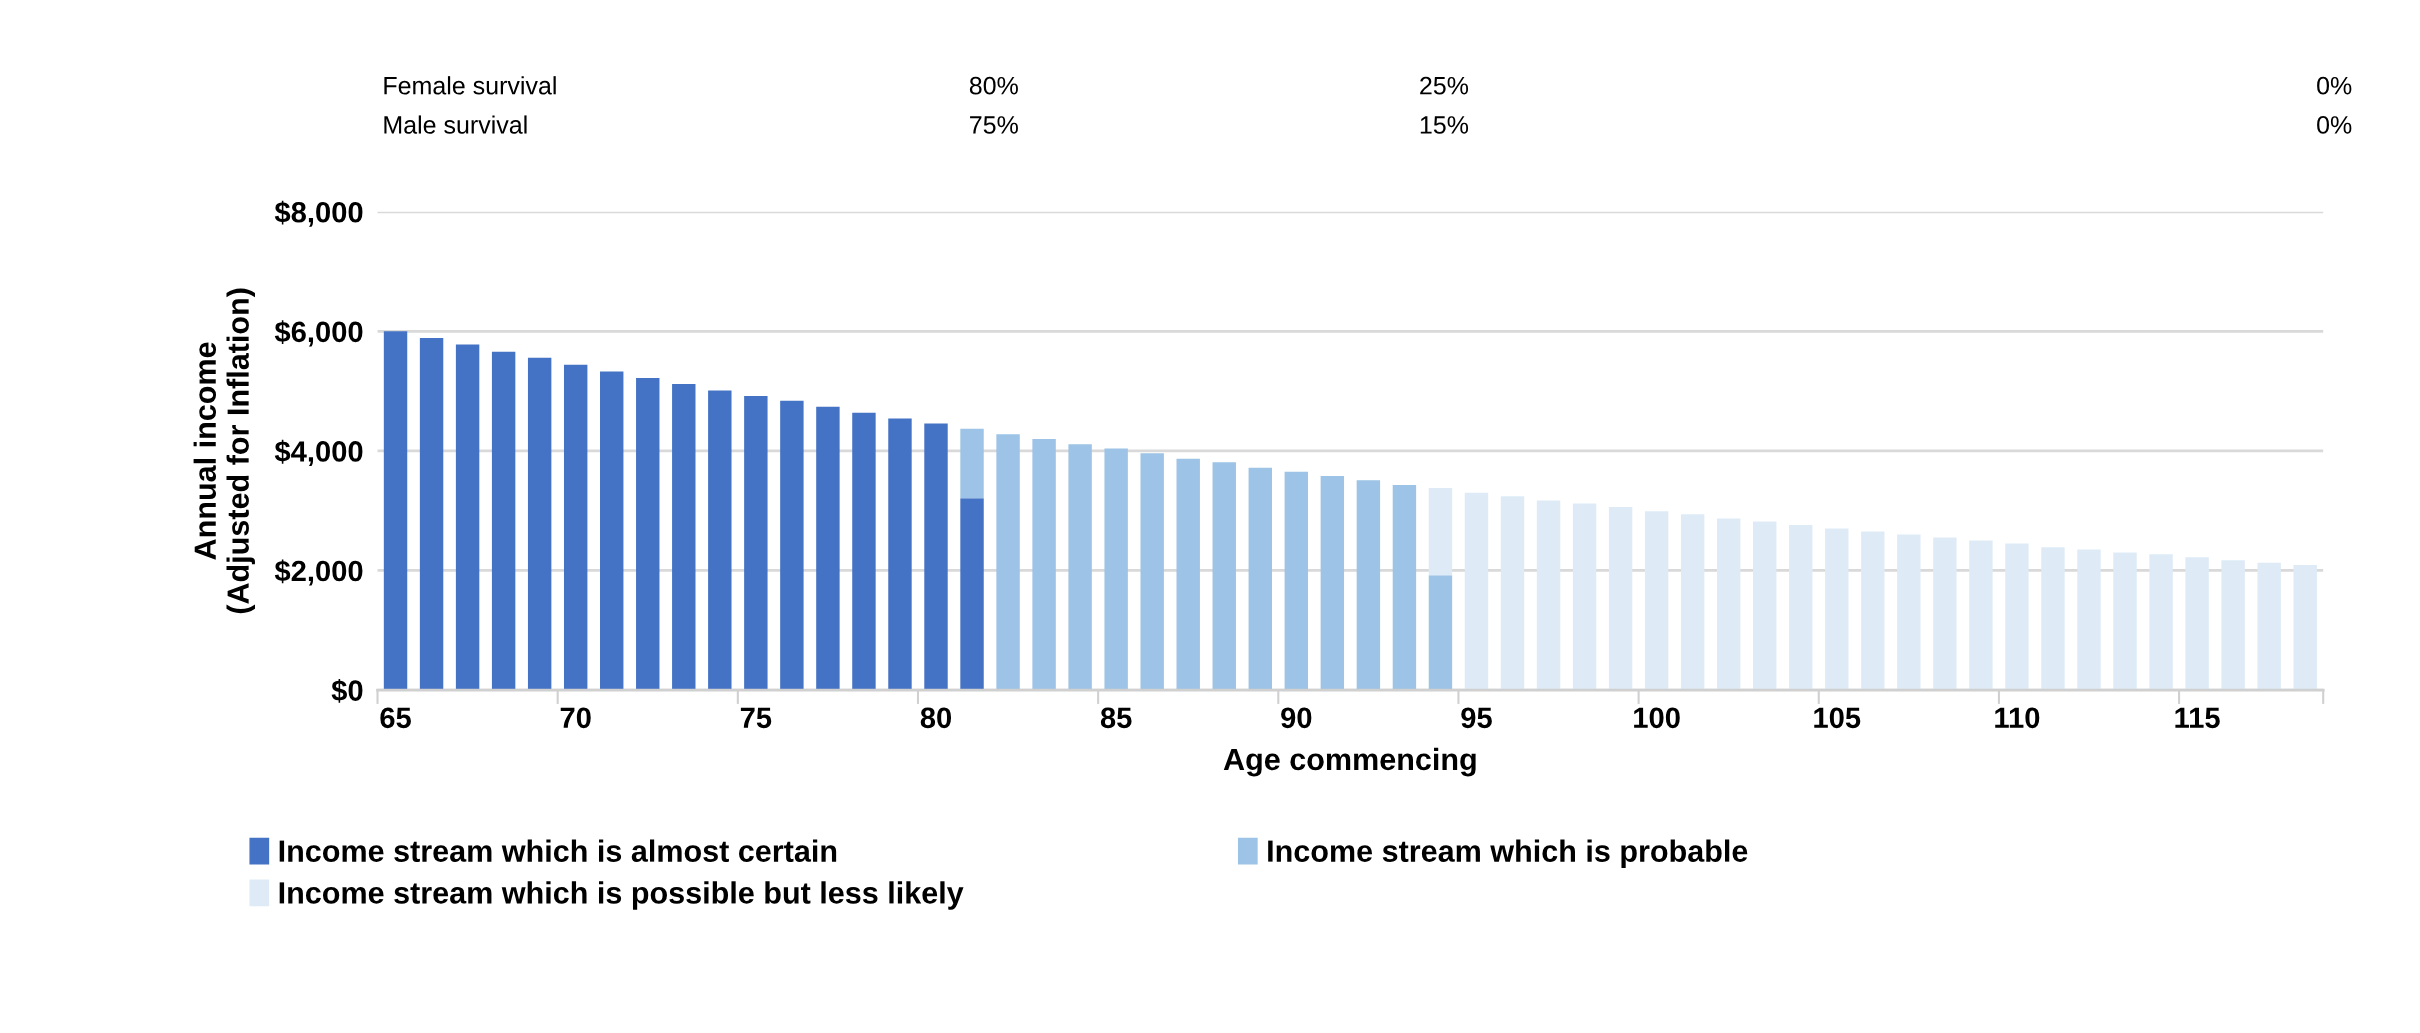 This screenshot has width=2420, height=1033. Describe the element at coordinates (1444, 85) in the screenshot. I see `text: 25%` at that location.